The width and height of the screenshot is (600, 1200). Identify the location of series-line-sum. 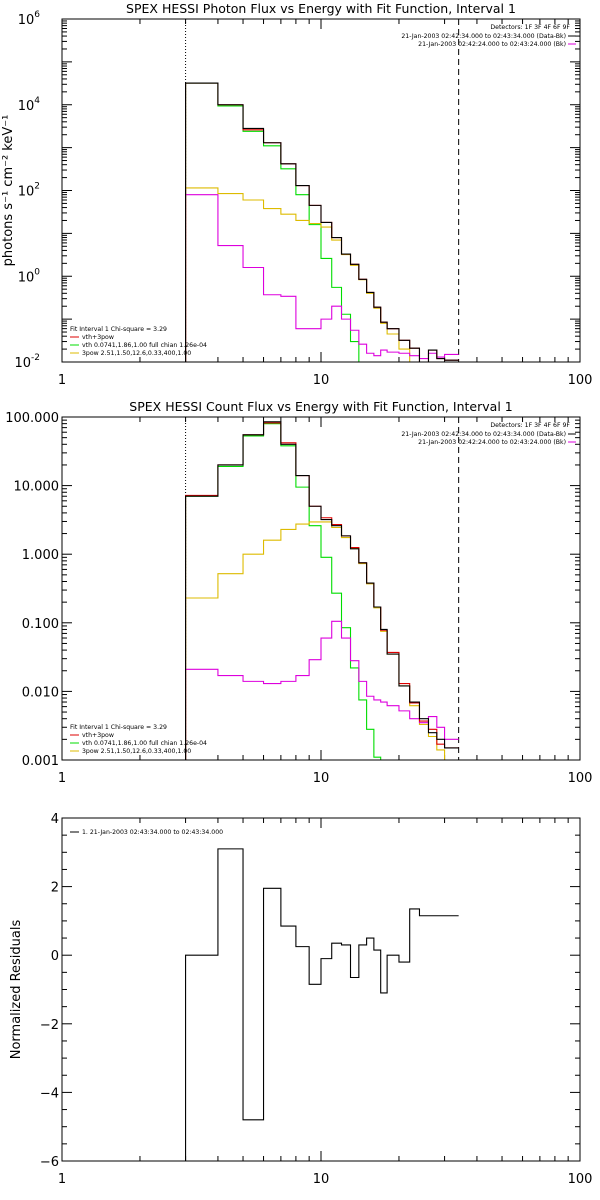
(322, 591).